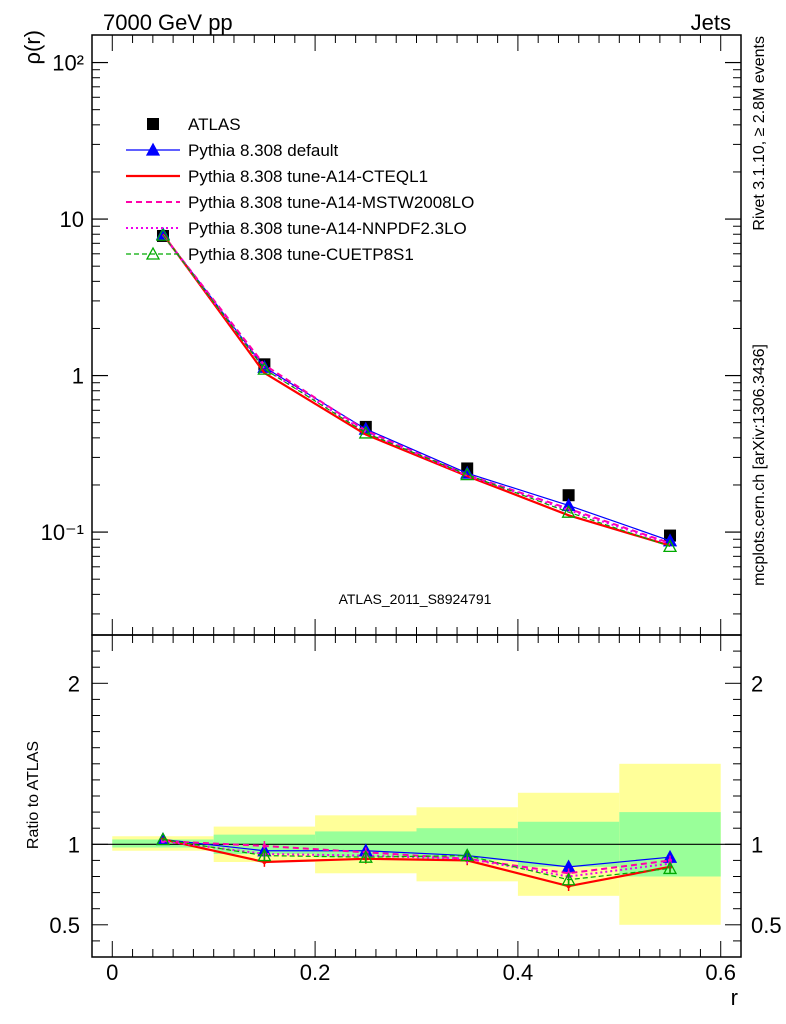 The width and height of the screenshot is (786, 1024). Describe the element at coordinates (78, 376) in the screenshot. I see `main-ytick-label: 1` at that location.